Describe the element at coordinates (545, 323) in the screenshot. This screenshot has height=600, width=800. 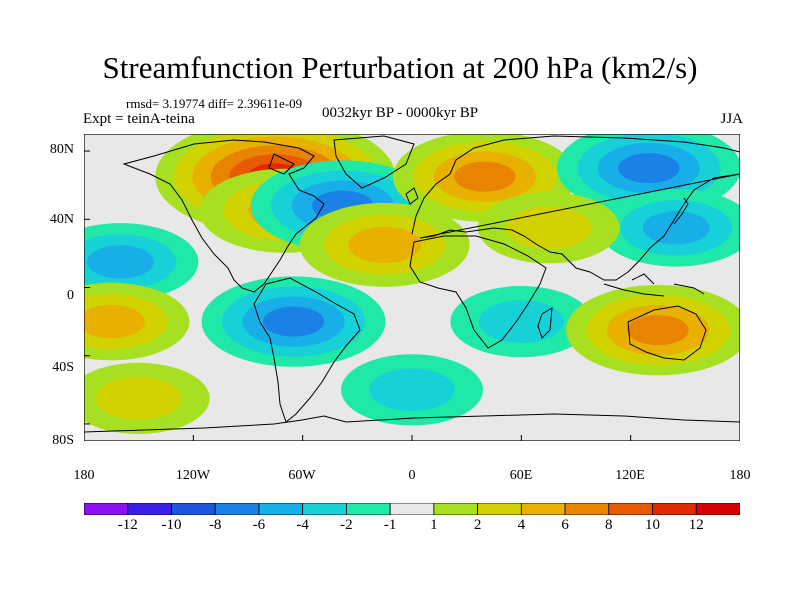
I see `coastline-madagascar` at that location.